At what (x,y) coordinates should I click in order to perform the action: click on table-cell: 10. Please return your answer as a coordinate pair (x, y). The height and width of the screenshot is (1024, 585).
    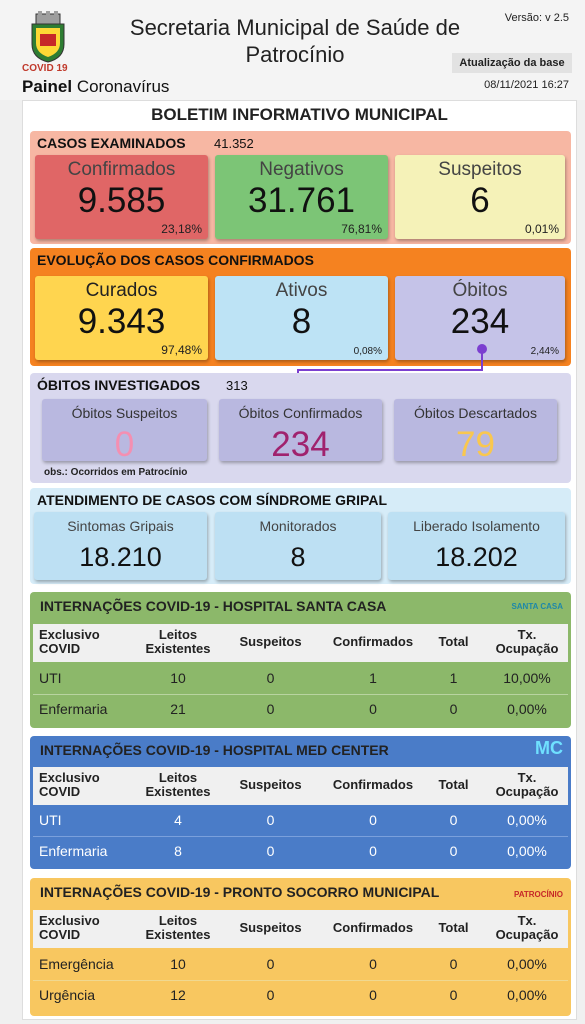
    Looking at the image, I should click on (178, 678).